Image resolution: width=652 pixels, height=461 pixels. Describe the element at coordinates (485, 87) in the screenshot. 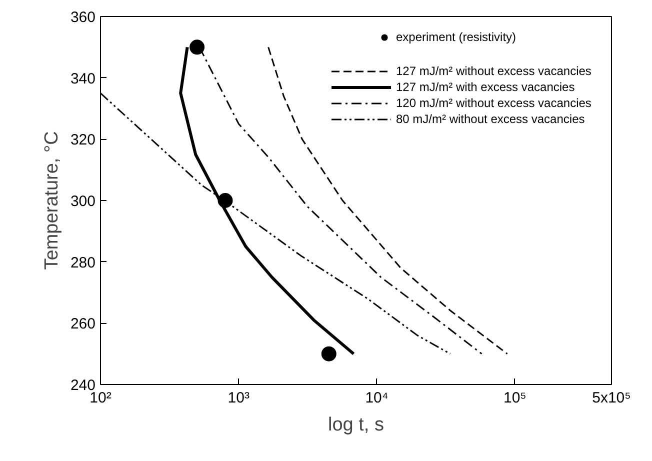

I see `legend-label: 127 mJ/m² with excess vacancies` at that location.